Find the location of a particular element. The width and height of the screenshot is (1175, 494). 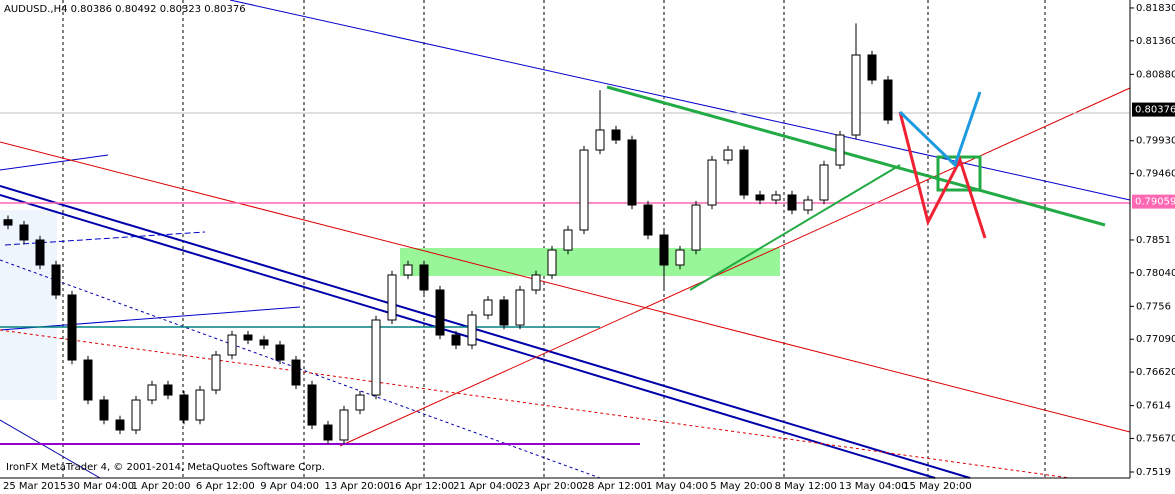

x-tick-label: 25 Mar 2015 is located at coordinates (34, 486).